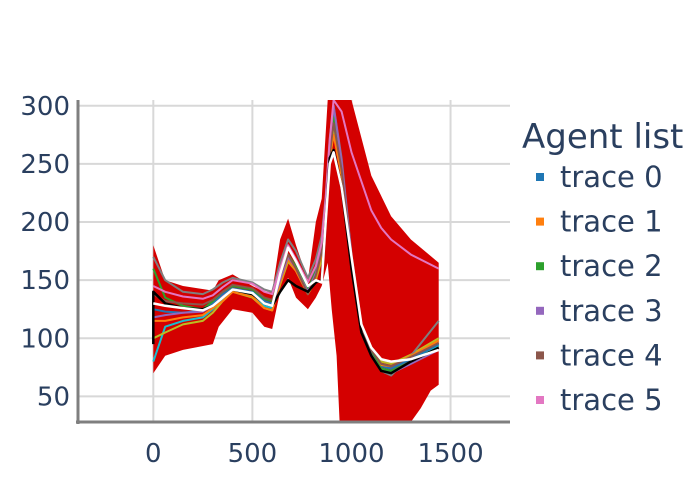 The height and width of the screenshot is (500, 700). What do you see at coordinates (45, 107) in the screenshot?
I see `y-tick-label: 300` at bounding box center [45, 107].